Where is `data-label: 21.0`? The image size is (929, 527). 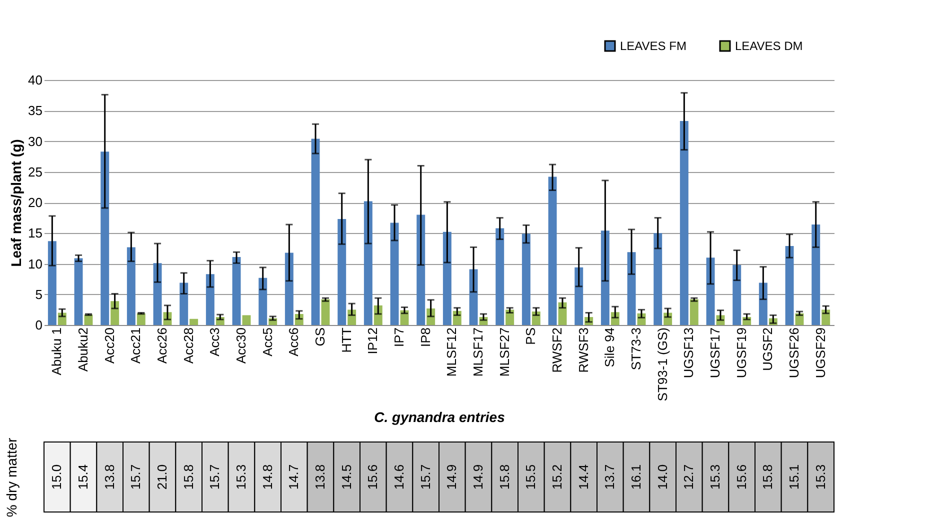 data-label: 21.0 is located at coordinates (162, 477).